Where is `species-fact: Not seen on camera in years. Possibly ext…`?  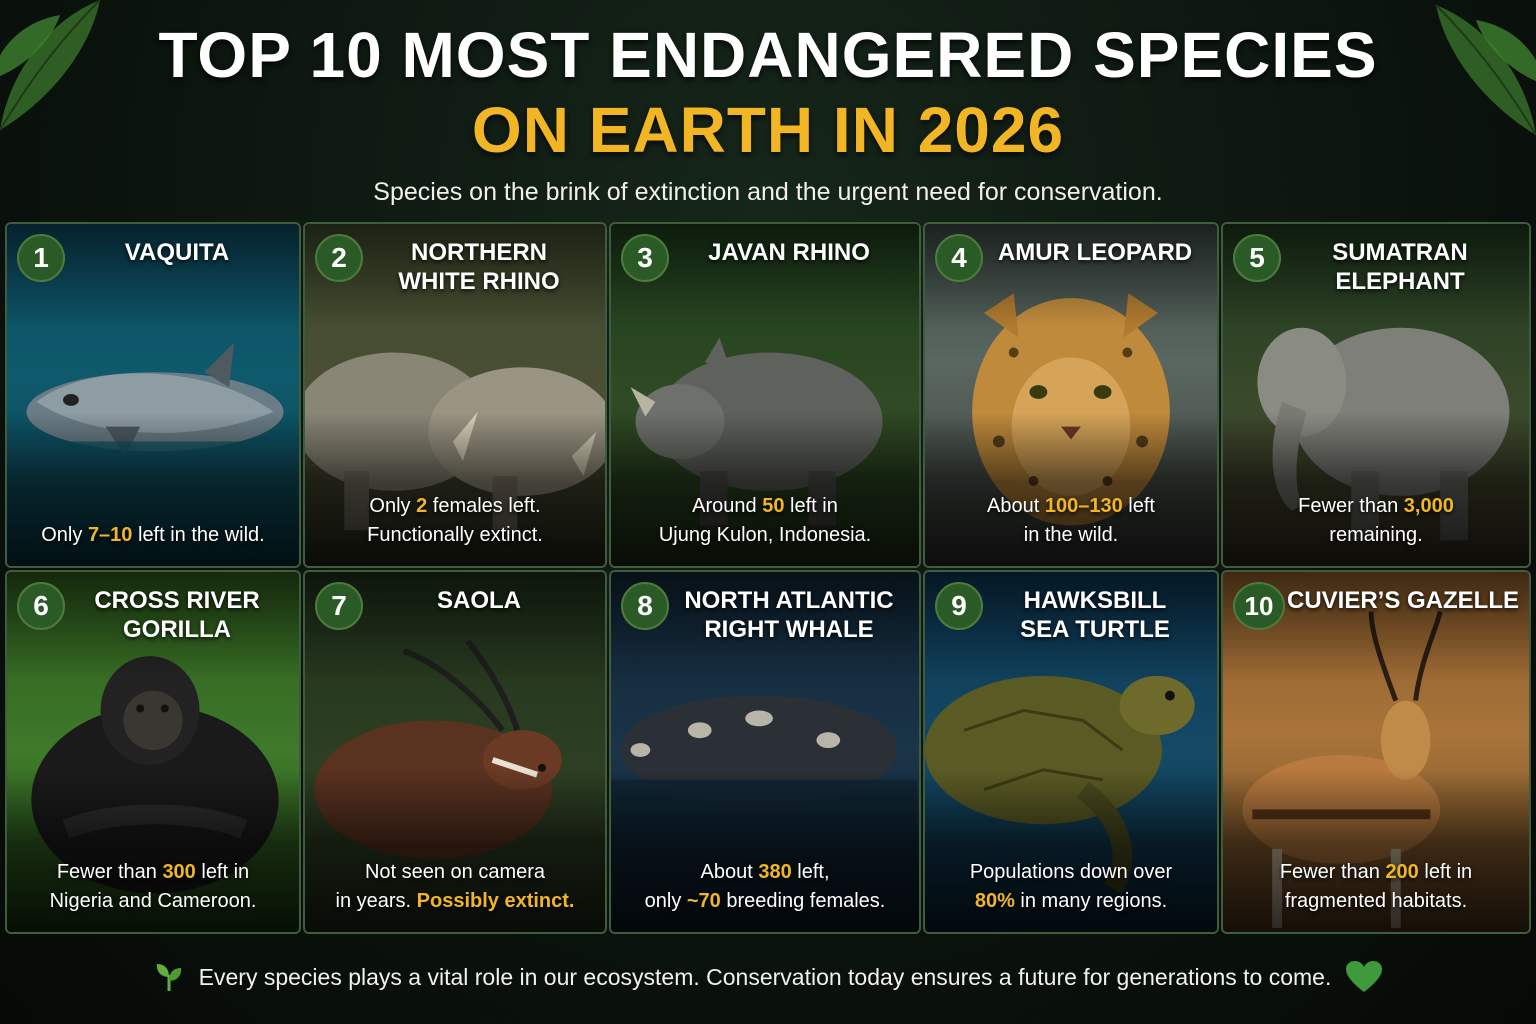 species-fact: Not seen on camera in years. Possibly ext… is located at coordinates (455, 886).